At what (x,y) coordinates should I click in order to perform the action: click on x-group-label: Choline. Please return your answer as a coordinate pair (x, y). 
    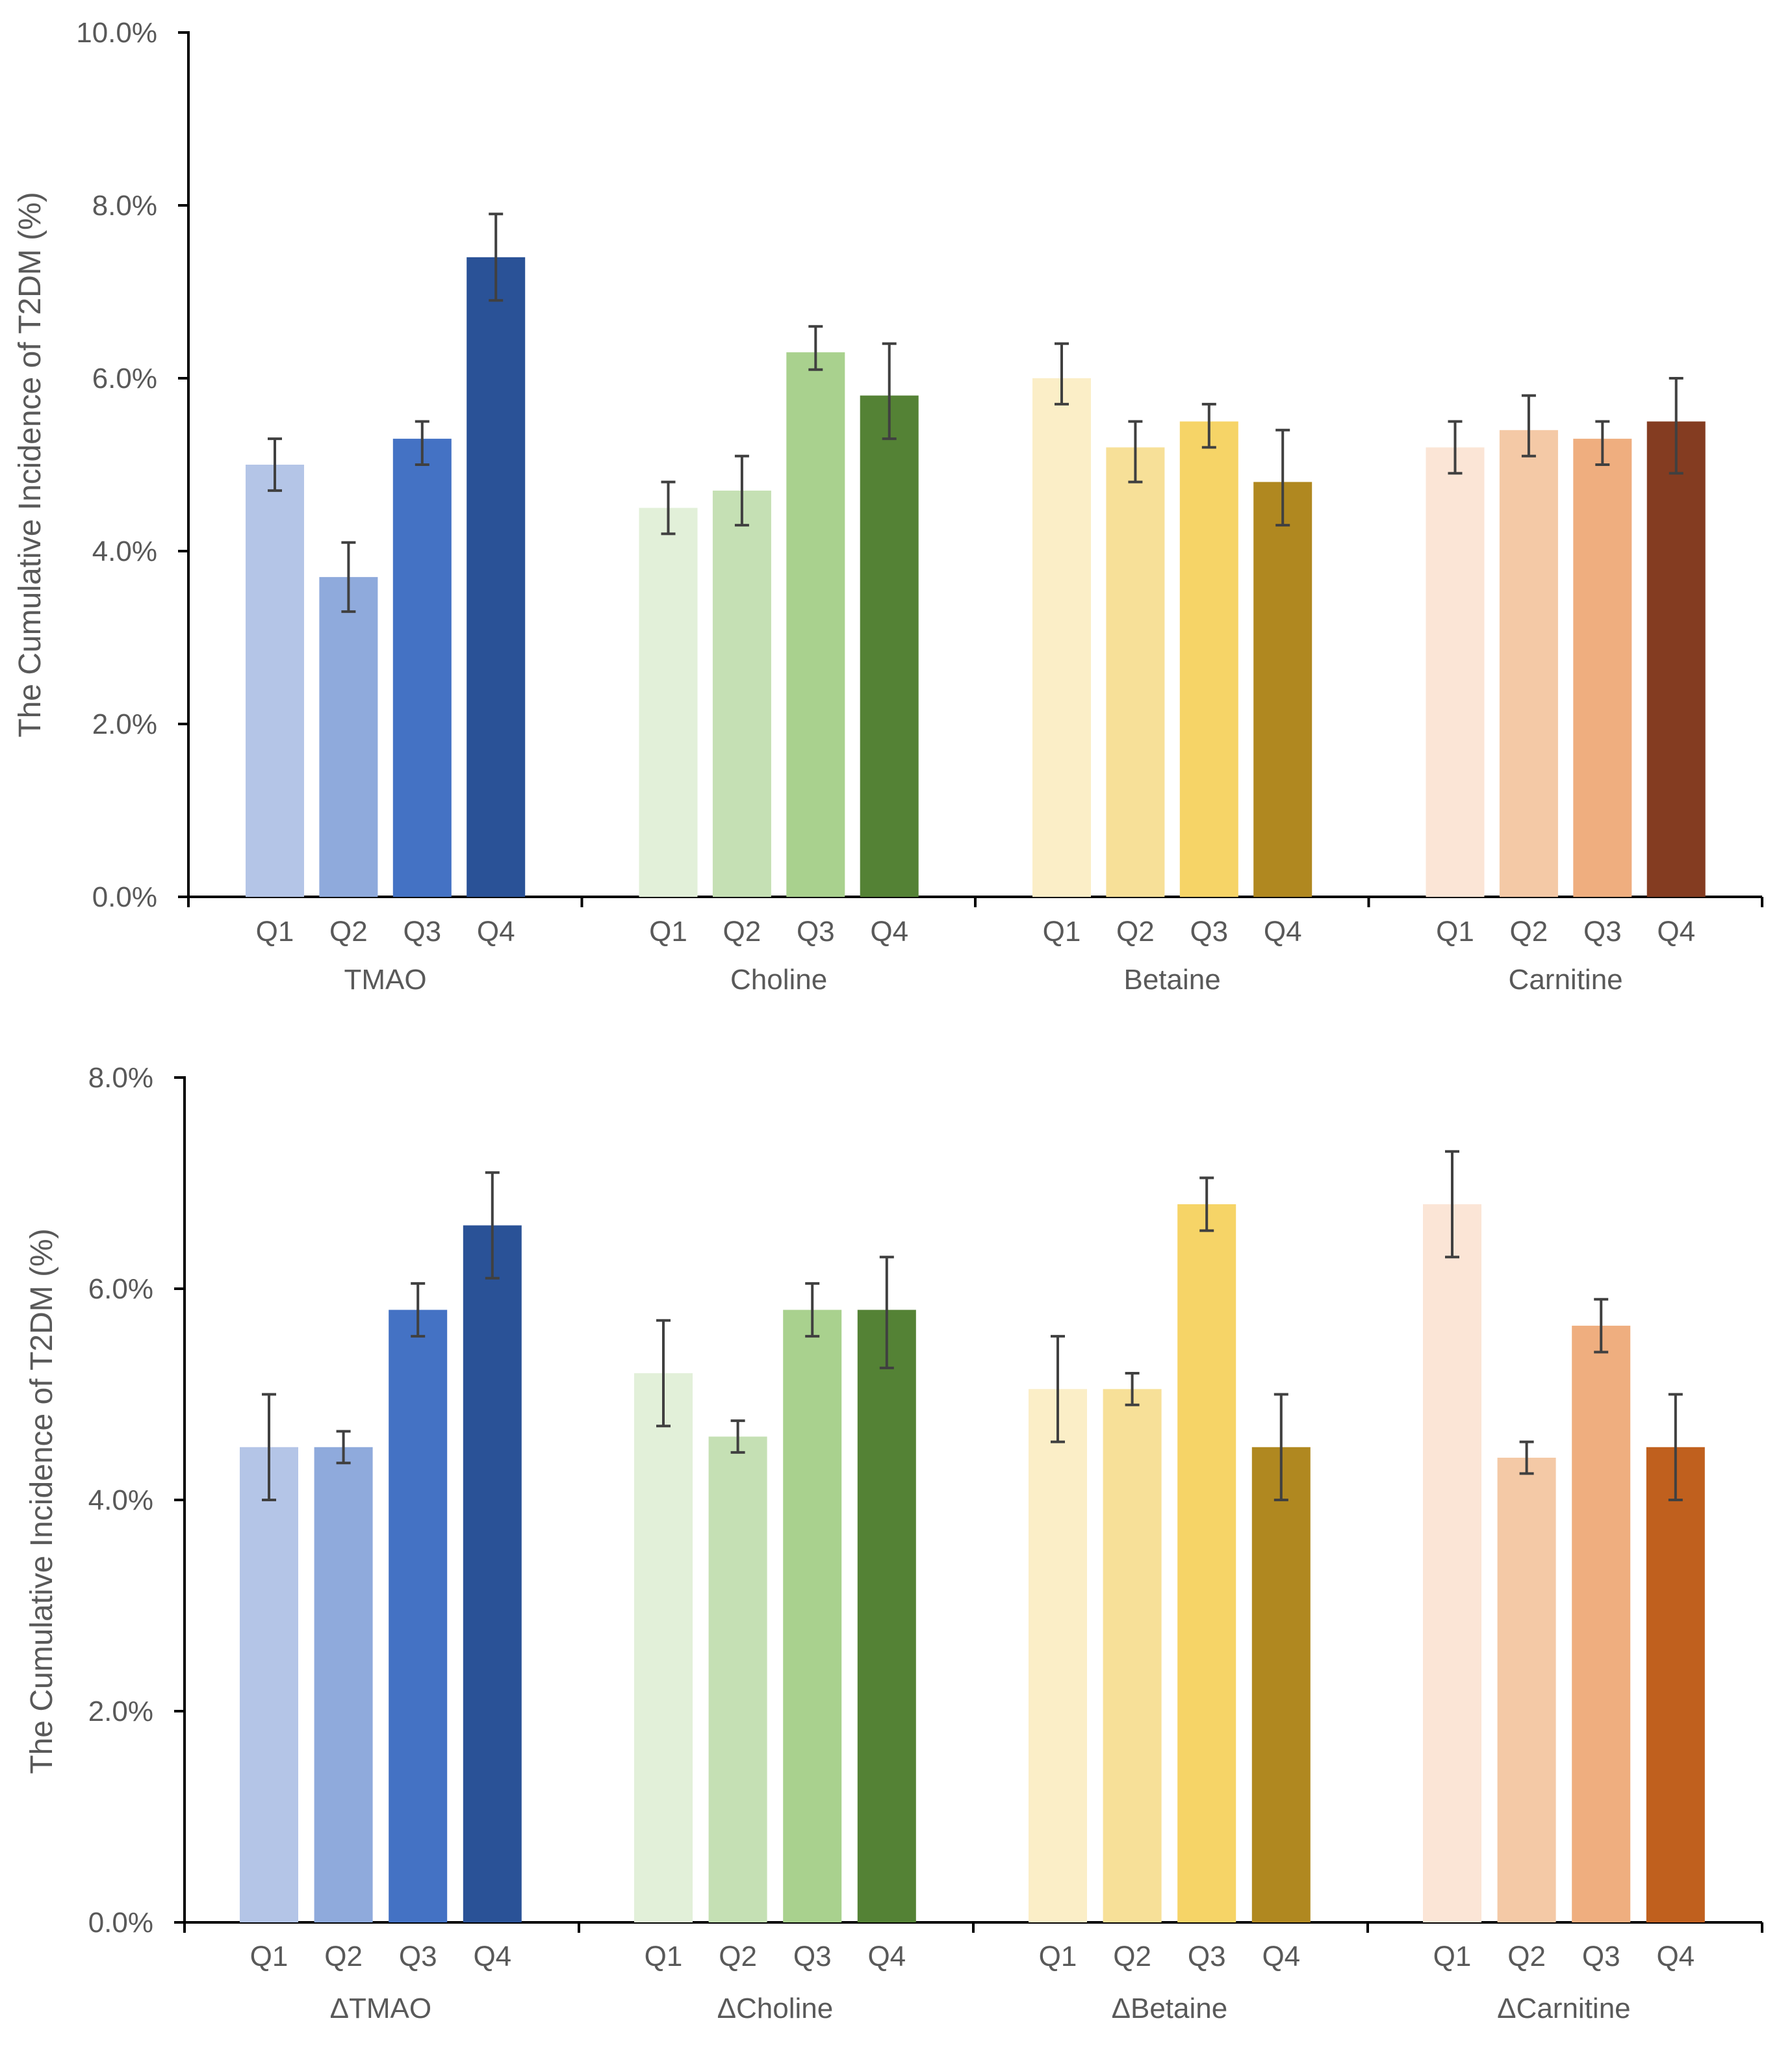
    Looking at the image, I should click on (778, 980).